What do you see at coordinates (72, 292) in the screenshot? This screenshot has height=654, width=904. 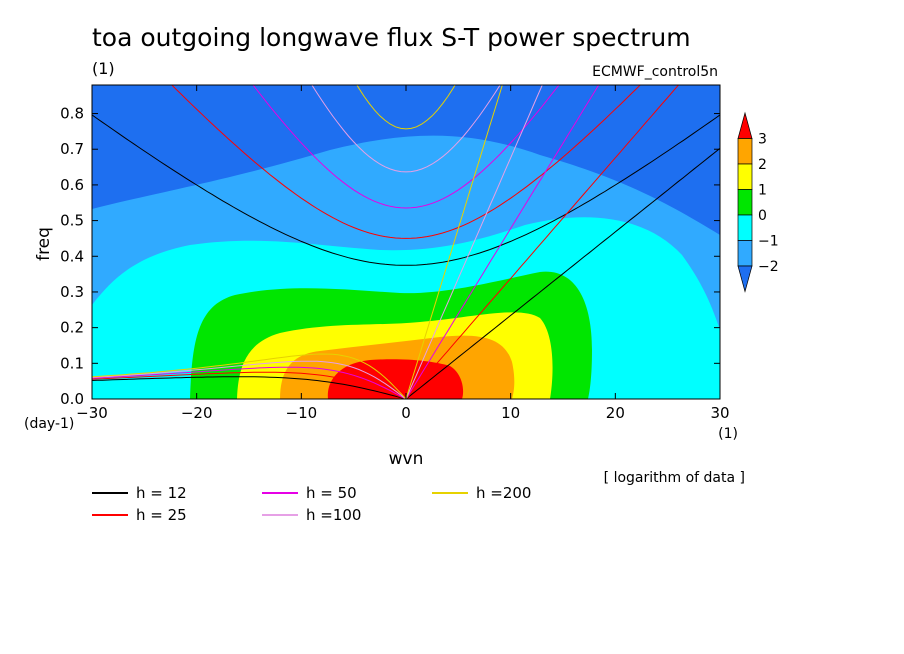 I see `y-tick-label: 0.3` at bounding box center [72, 292].